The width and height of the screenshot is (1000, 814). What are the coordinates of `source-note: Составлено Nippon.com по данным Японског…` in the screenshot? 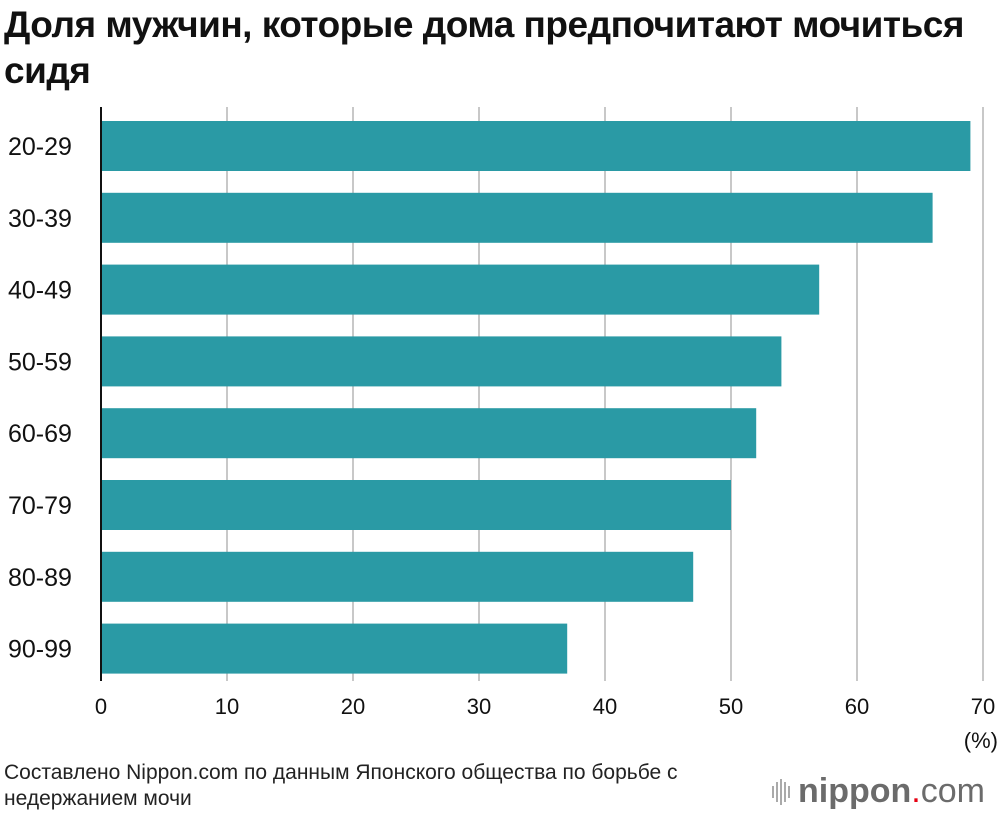 It's located at (341, 785).